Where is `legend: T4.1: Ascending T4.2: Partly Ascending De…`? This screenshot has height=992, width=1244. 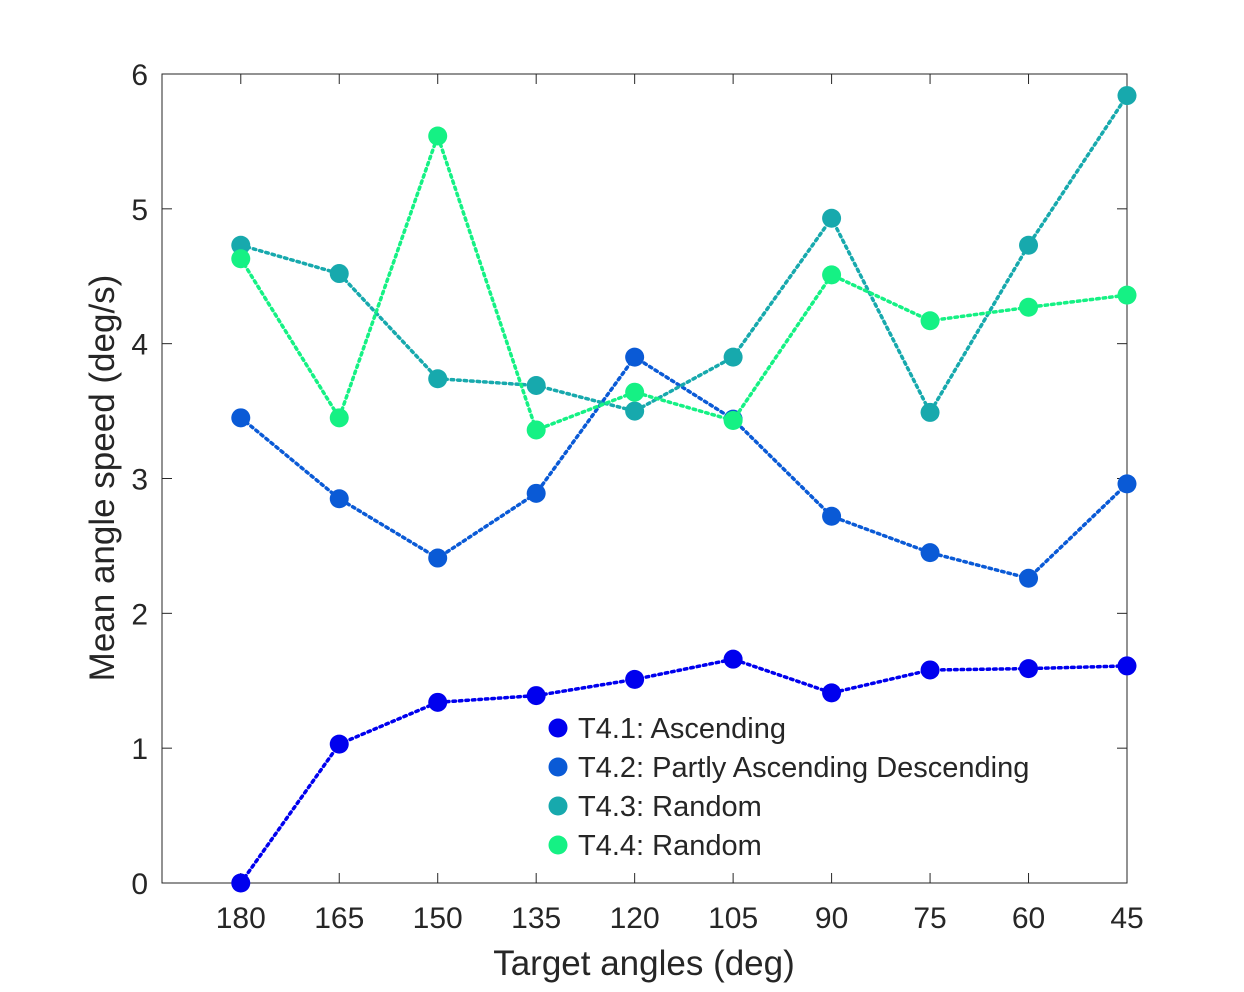 legend: T4.1: Ascending T4.2: Partly Ascending De… is located at coordinates (788, 787).